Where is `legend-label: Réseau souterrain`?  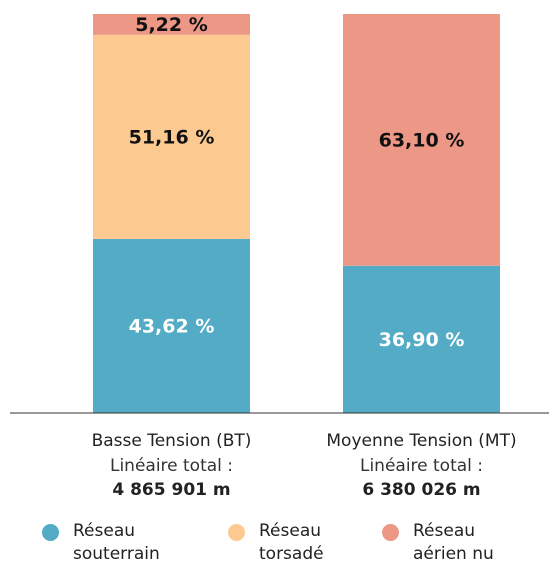
legend-label: Réseau souterrain is located at coordinates (116, 542).